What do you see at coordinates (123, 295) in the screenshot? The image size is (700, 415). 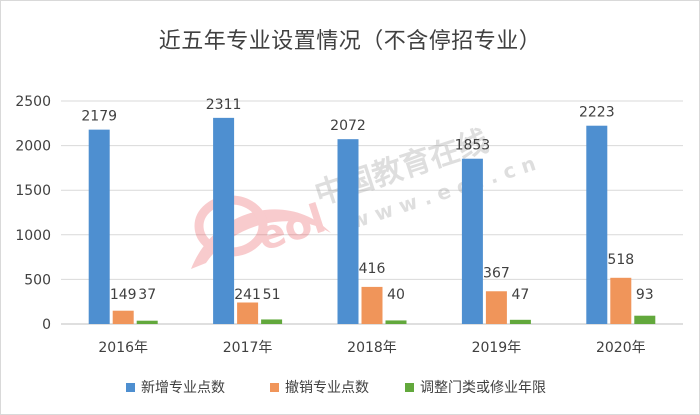 I see `data-label: 149` at bounding box center [123, 295].